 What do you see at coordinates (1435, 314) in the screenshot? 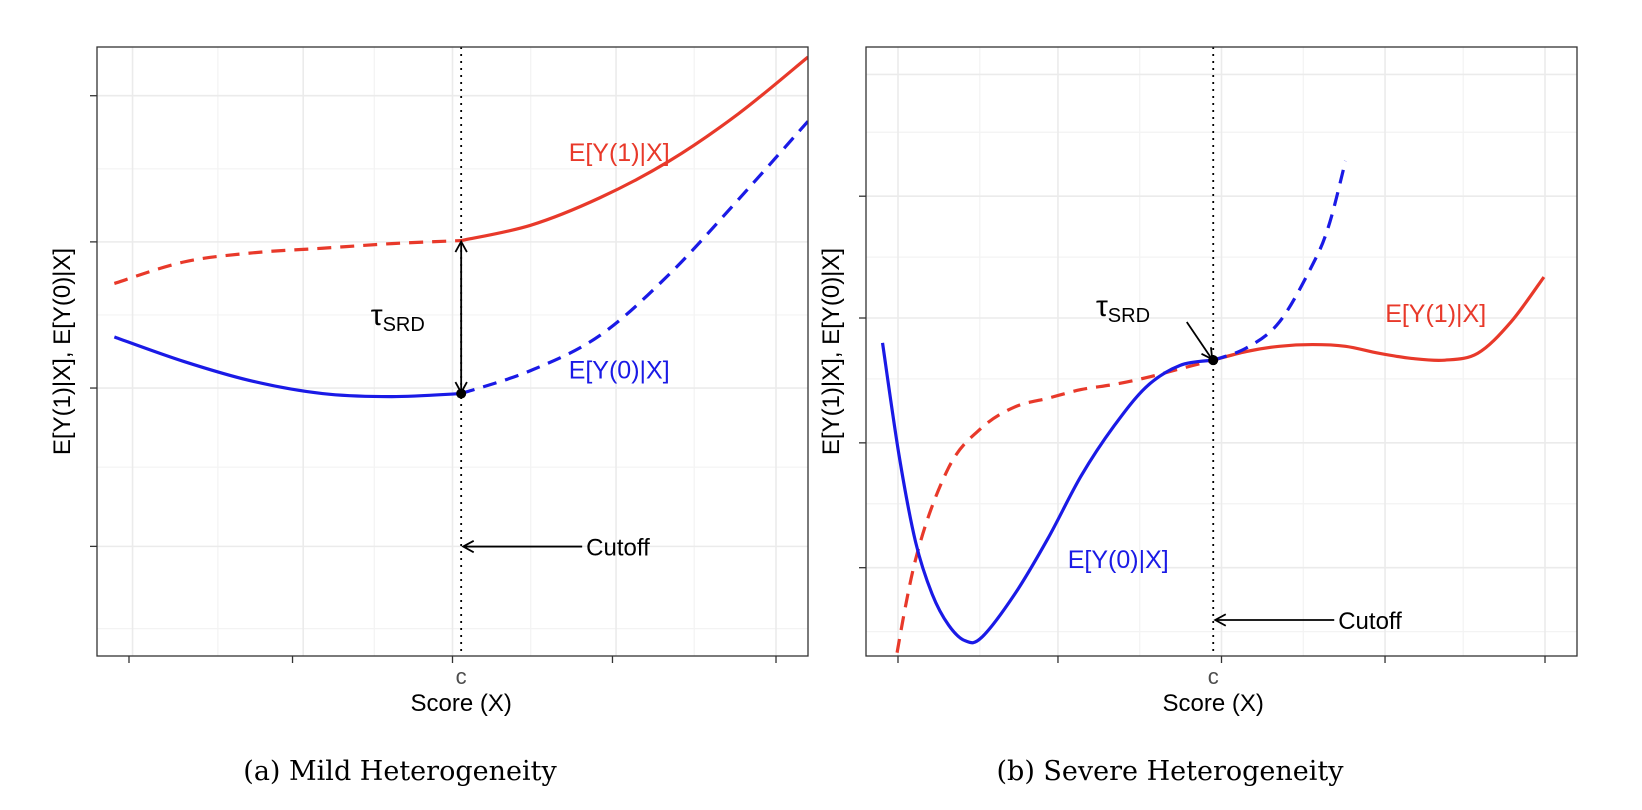
I see `panel-b-series-label-treated: E[Y(1)|X]` at bounding box center [1435, 314].